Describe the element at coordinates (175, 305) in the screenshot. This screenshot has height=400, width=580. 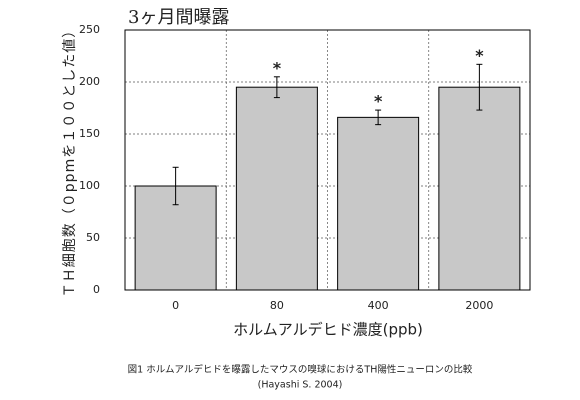
I see `x-tick-label: 0` at that location.